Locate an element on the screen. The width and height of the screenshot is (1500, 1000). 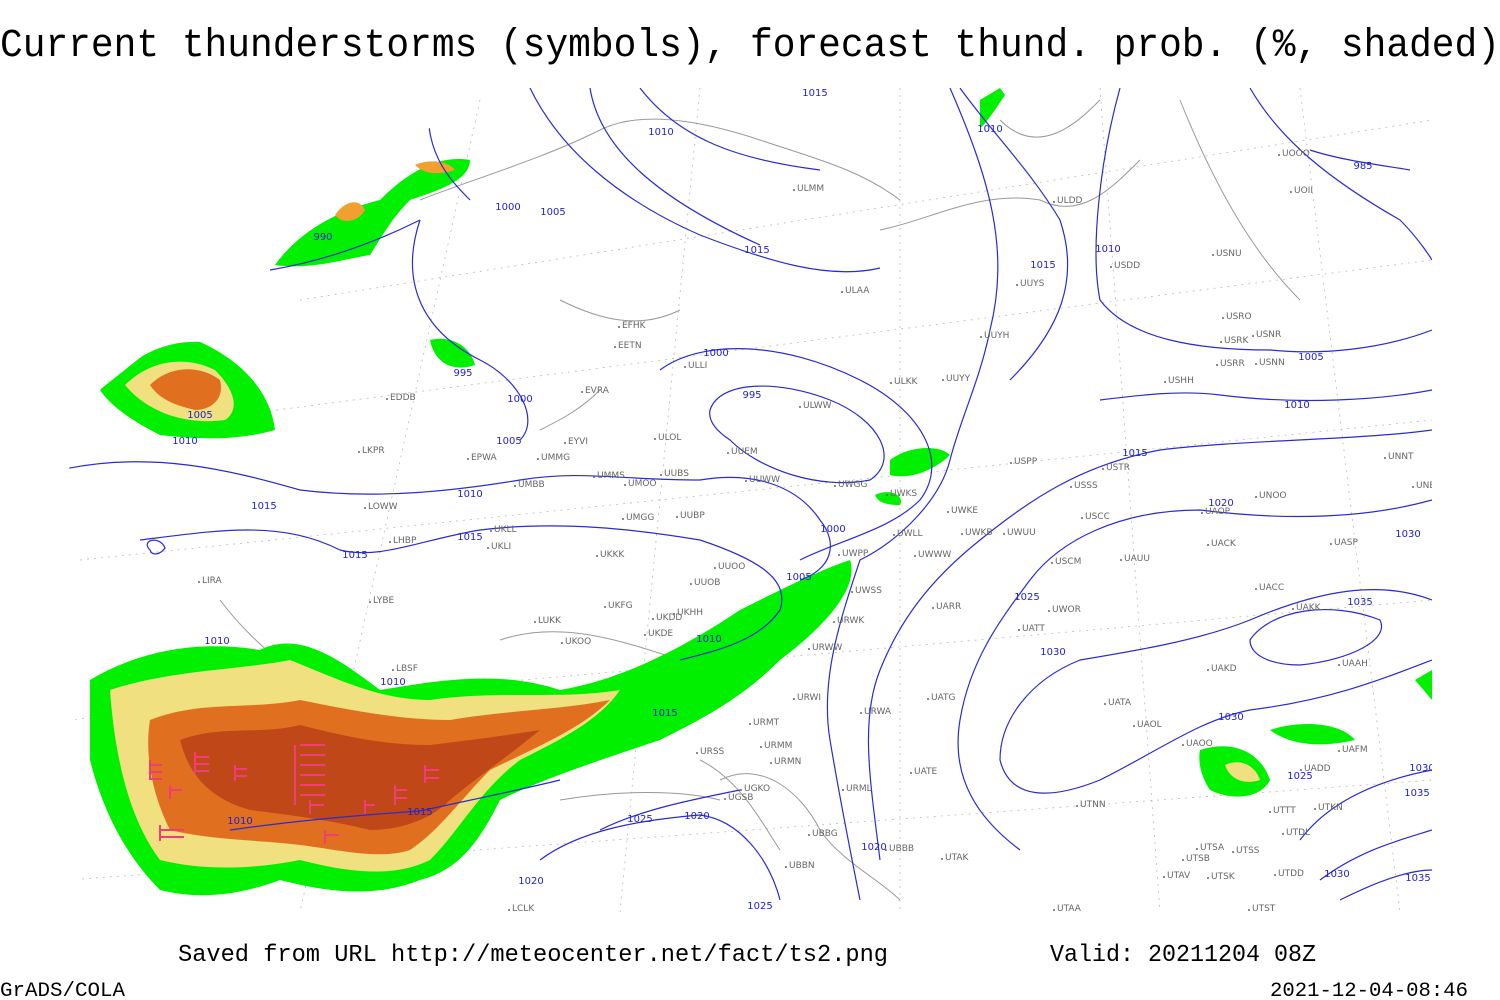
station-label: UKKK is located at coordinates (612, 555).